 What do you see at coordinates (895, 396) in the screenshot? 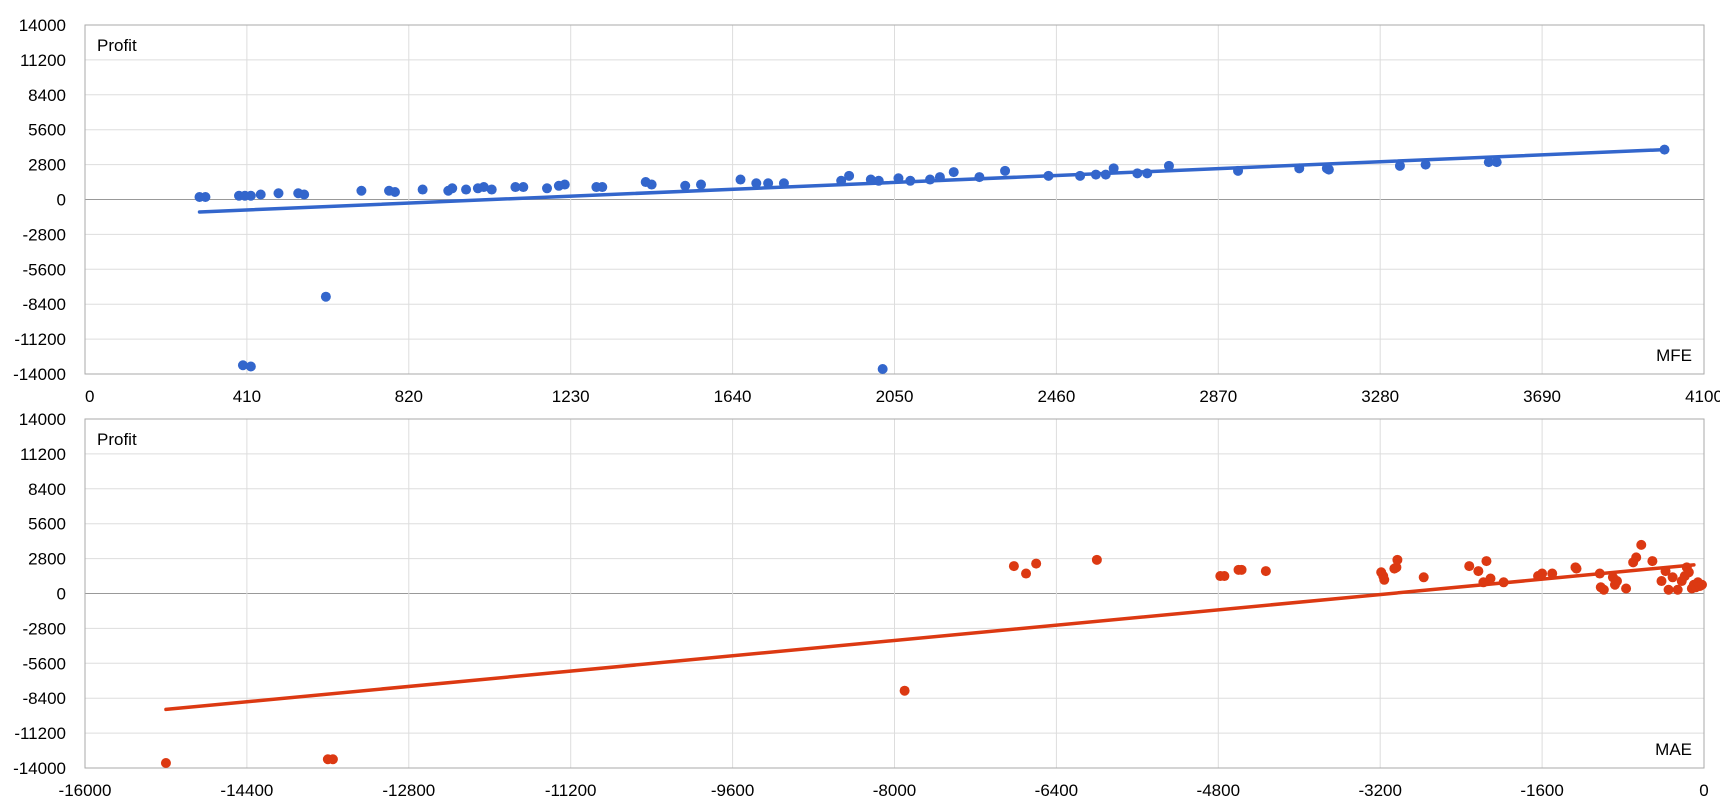
I see `mfe-x-tick-label: 2050` at bounding box center [895, 396].